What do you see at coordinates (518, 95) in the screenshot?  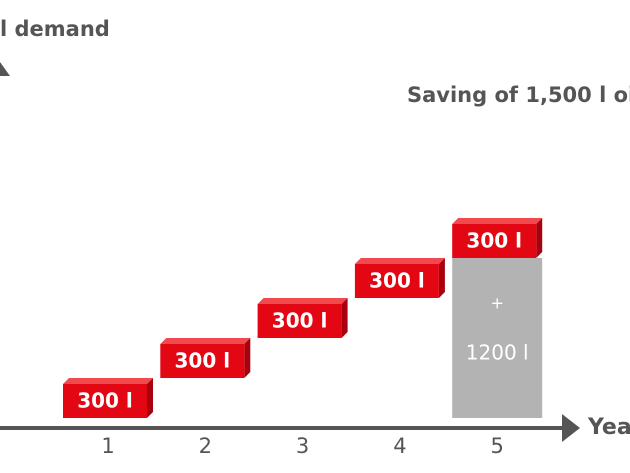 I see `annotation: Saving of 1,500 l oi` at bounding box center [518, 95].